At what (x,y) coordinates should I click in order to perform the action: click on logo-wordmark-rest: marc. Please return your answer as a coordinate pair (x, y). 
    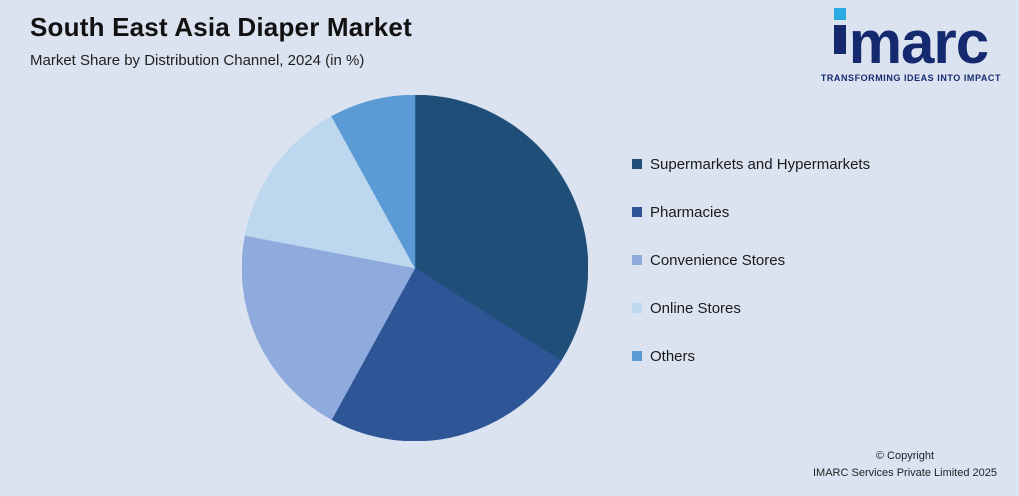
    Looking at the image, I should click on (918, 43).